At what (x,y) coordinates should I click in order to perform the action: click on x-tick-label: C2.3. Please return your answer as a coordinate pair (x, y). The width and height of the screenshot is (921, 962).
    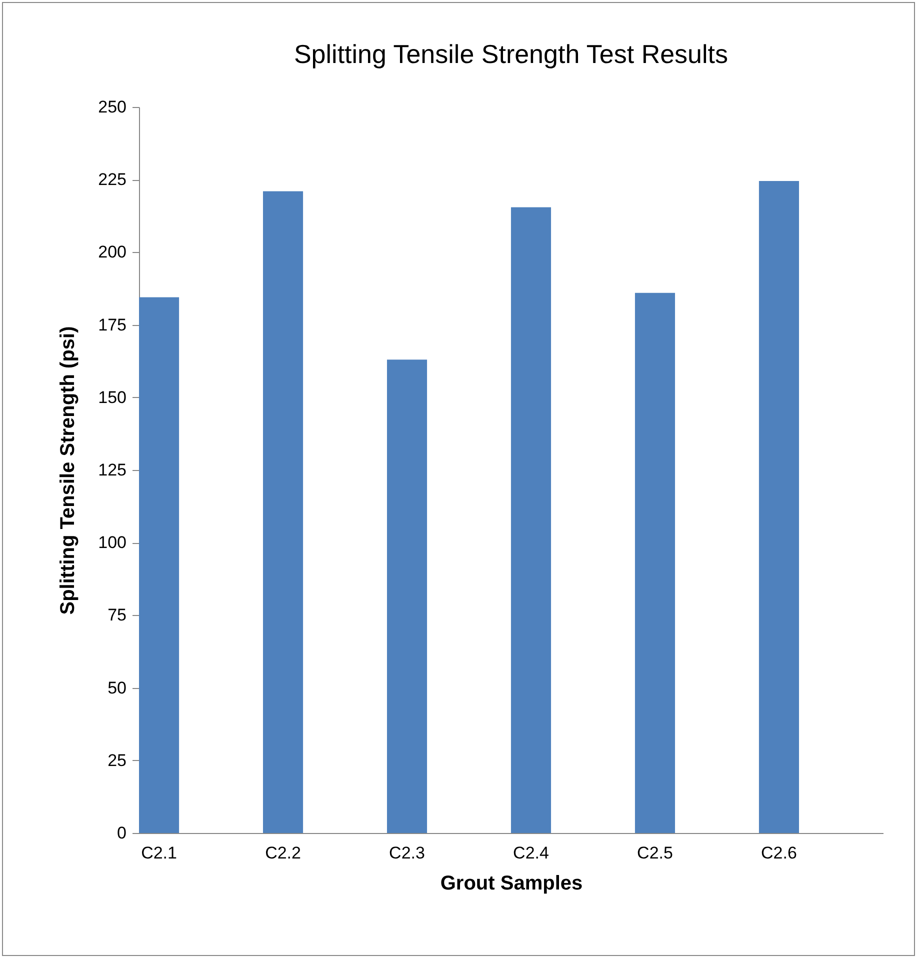
    Looking at the image, I should click on (407, 853).